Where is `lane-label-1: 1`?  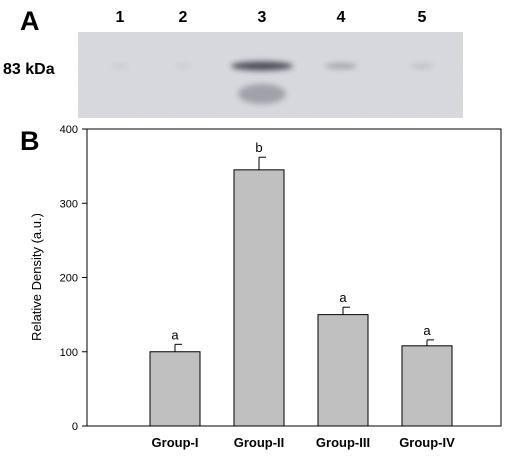 lane-label-1: 1 is located at coordinates (120, 17).